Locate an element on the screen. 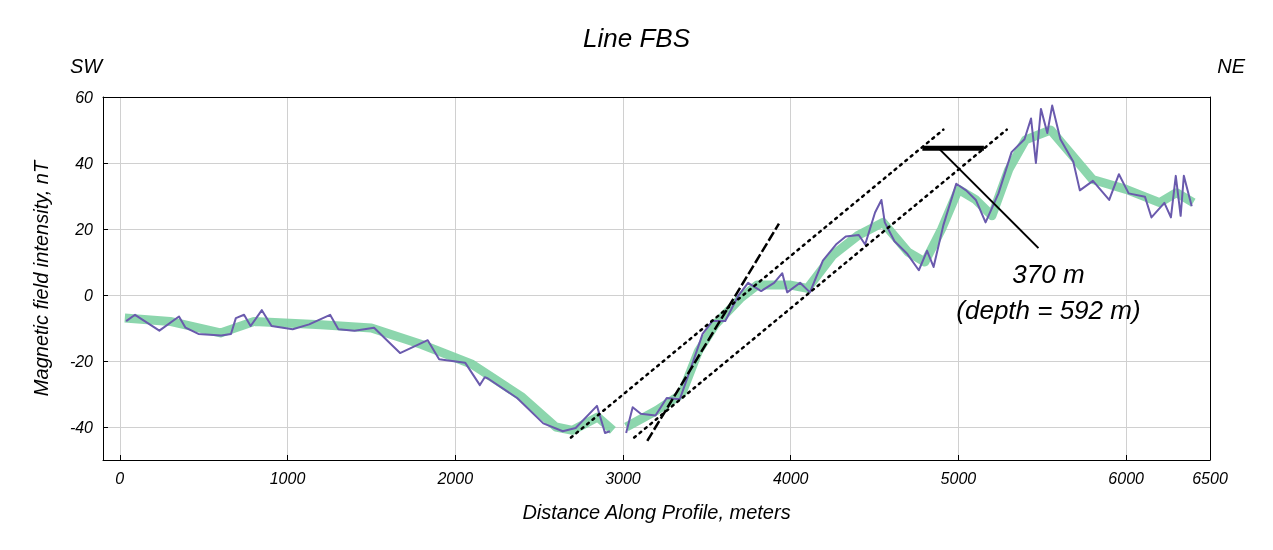  text: SW is located at coordinates (87, 66).